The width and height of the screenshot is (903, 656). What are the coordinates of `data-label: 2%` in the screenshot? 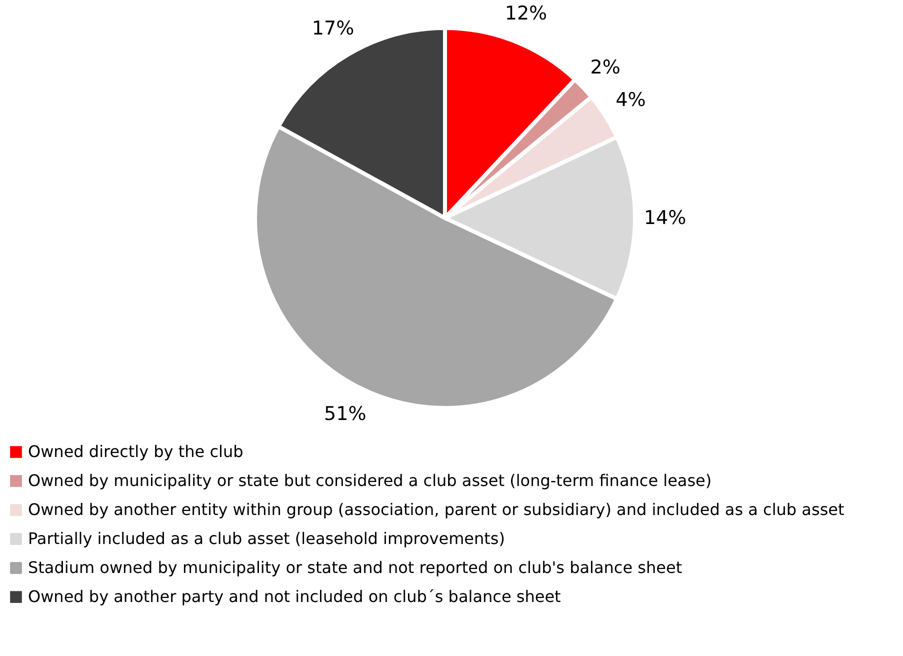 It's located at (605, 67).